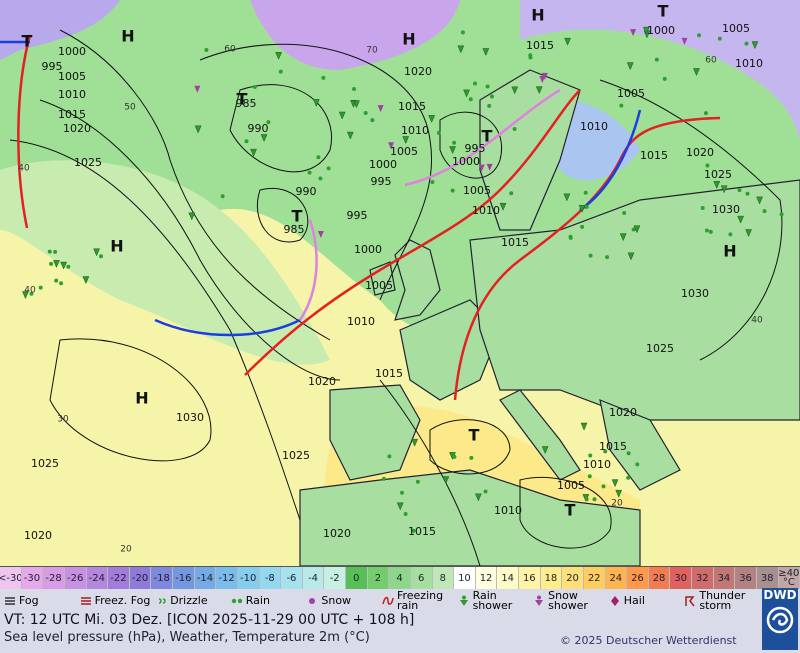 The image size is (800, 653). I want to click on scale-cell: 24, so click(616, 578).